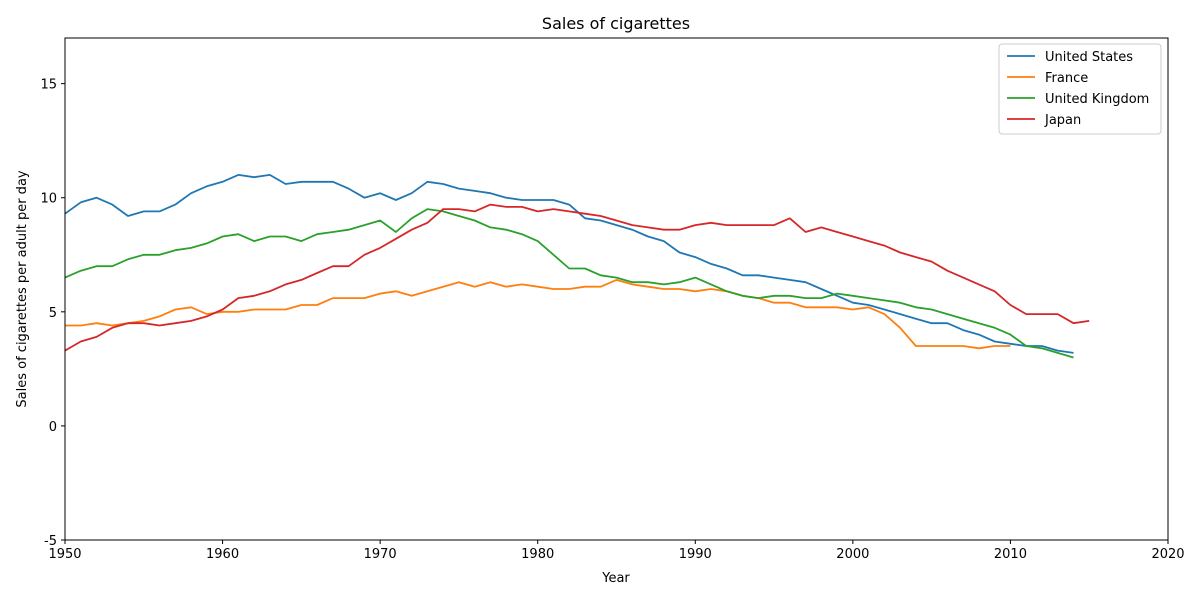  What do you see at coordinates (53, 427) in the screenshot?
I see `y-tick-label: 0` at bounding box center [53, 427].